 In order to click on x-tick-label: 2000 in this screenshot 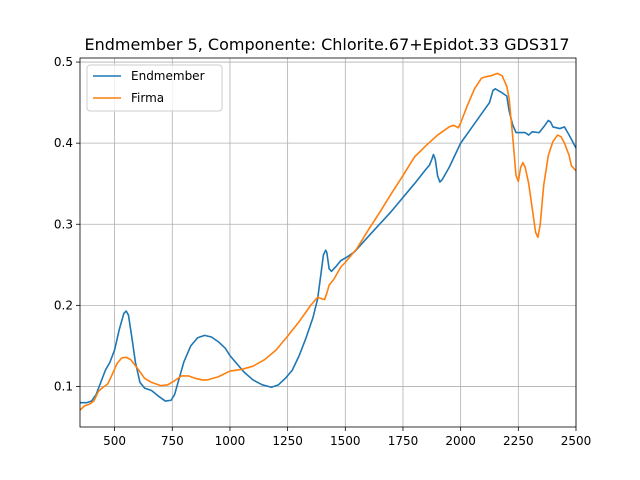, I will do `click(460, 441)`.